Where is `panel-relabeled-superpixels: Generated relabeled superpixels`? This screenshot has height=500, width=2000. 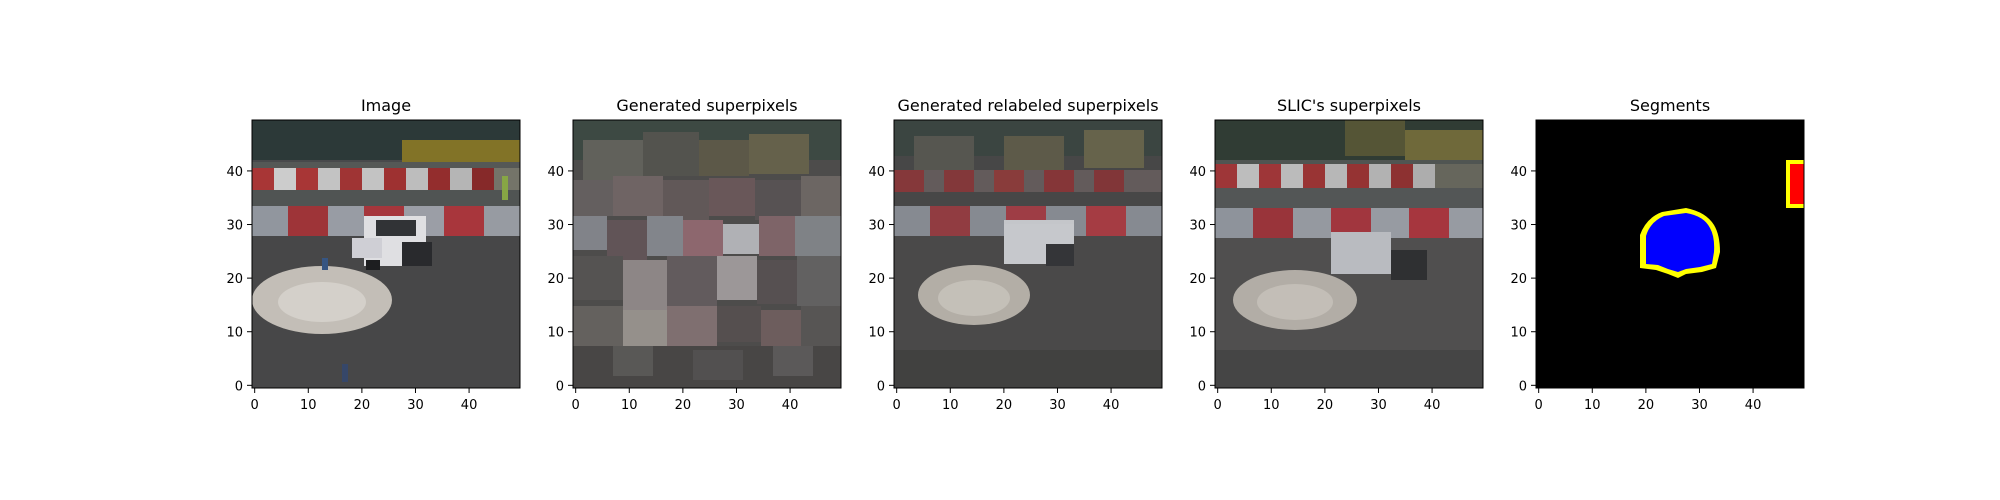
panel-relabeled-superpixels: Generated relabeled superpixels is located at coordinates (1028, 242).